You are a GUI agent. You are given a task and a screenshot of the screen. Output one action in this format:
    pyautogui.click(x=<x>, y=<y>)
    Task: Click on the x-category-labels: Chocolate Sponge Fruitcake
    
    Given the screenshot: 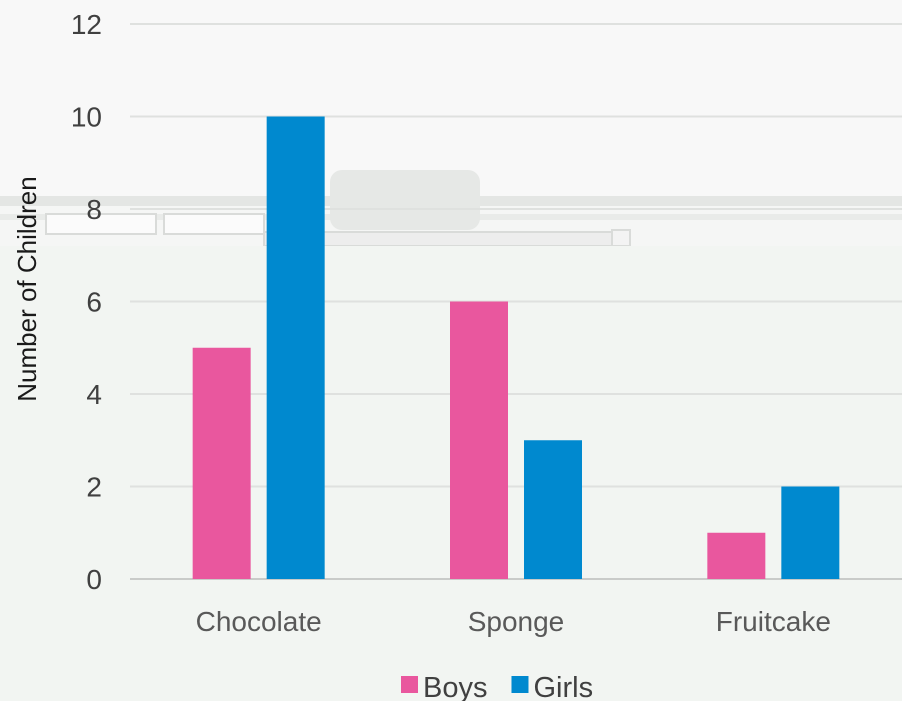 What is the action you would take?
    pyautogui.click(x=513, y=621)
    